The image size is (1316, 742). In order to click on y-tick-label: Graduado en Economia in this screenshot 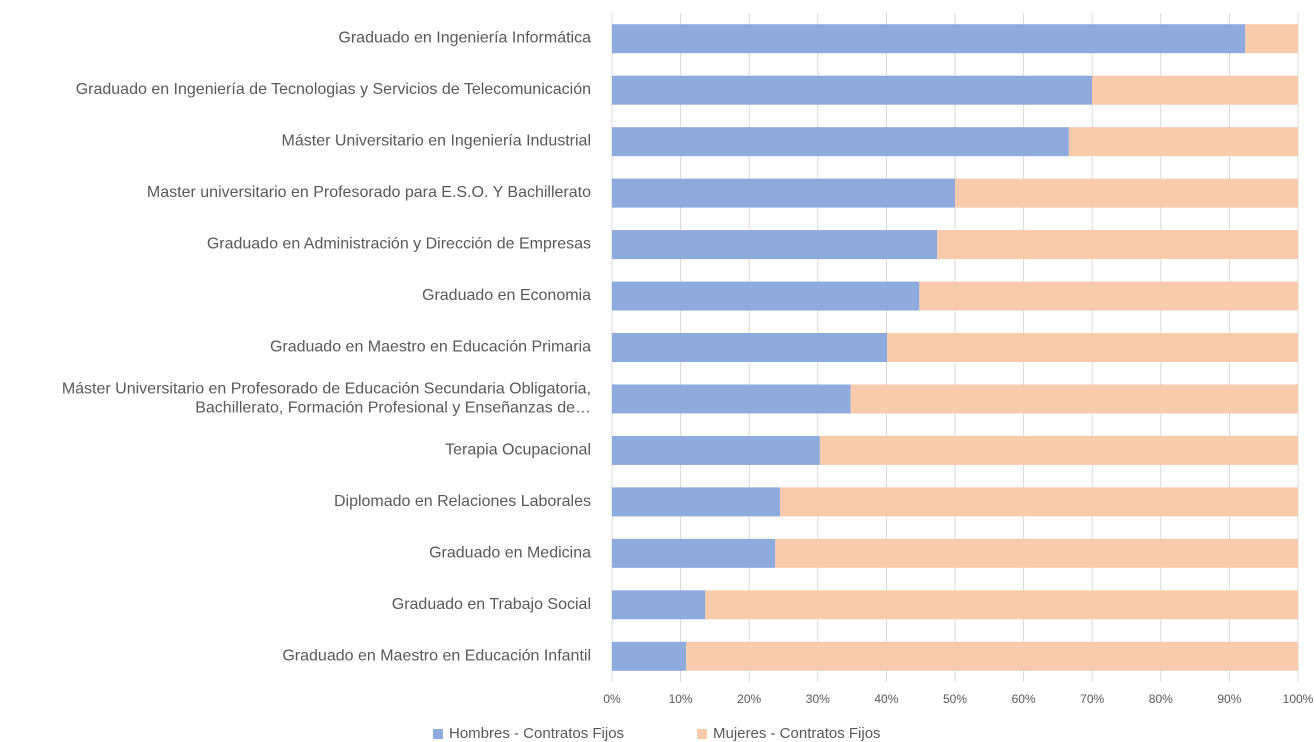, I will do `click(506, 295)`.